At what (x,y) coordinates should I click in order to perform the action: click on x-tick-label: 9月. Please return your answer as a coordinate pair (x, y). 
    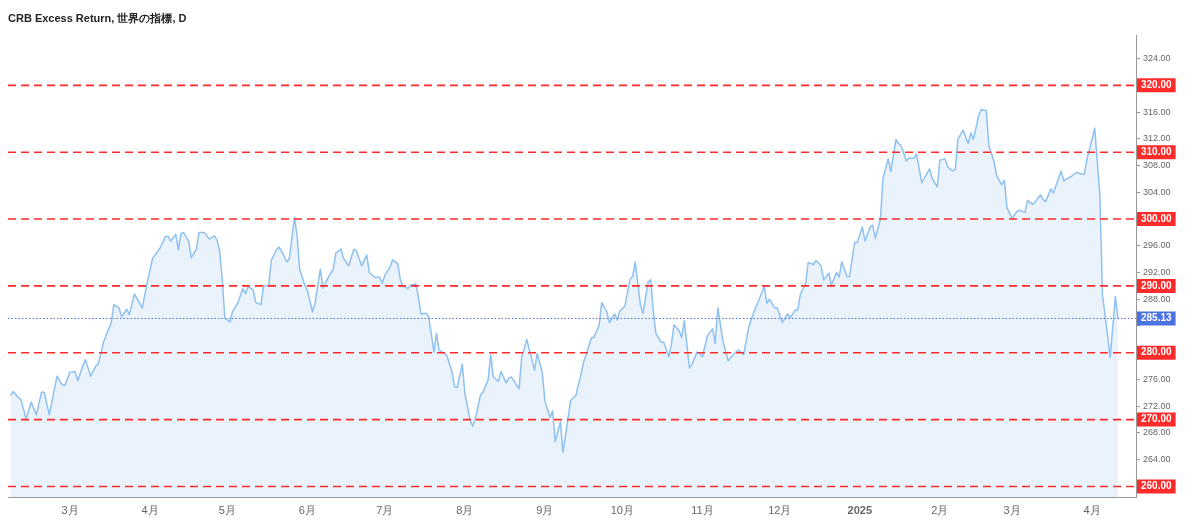
    Looking at the image, I should click on (545, 510).